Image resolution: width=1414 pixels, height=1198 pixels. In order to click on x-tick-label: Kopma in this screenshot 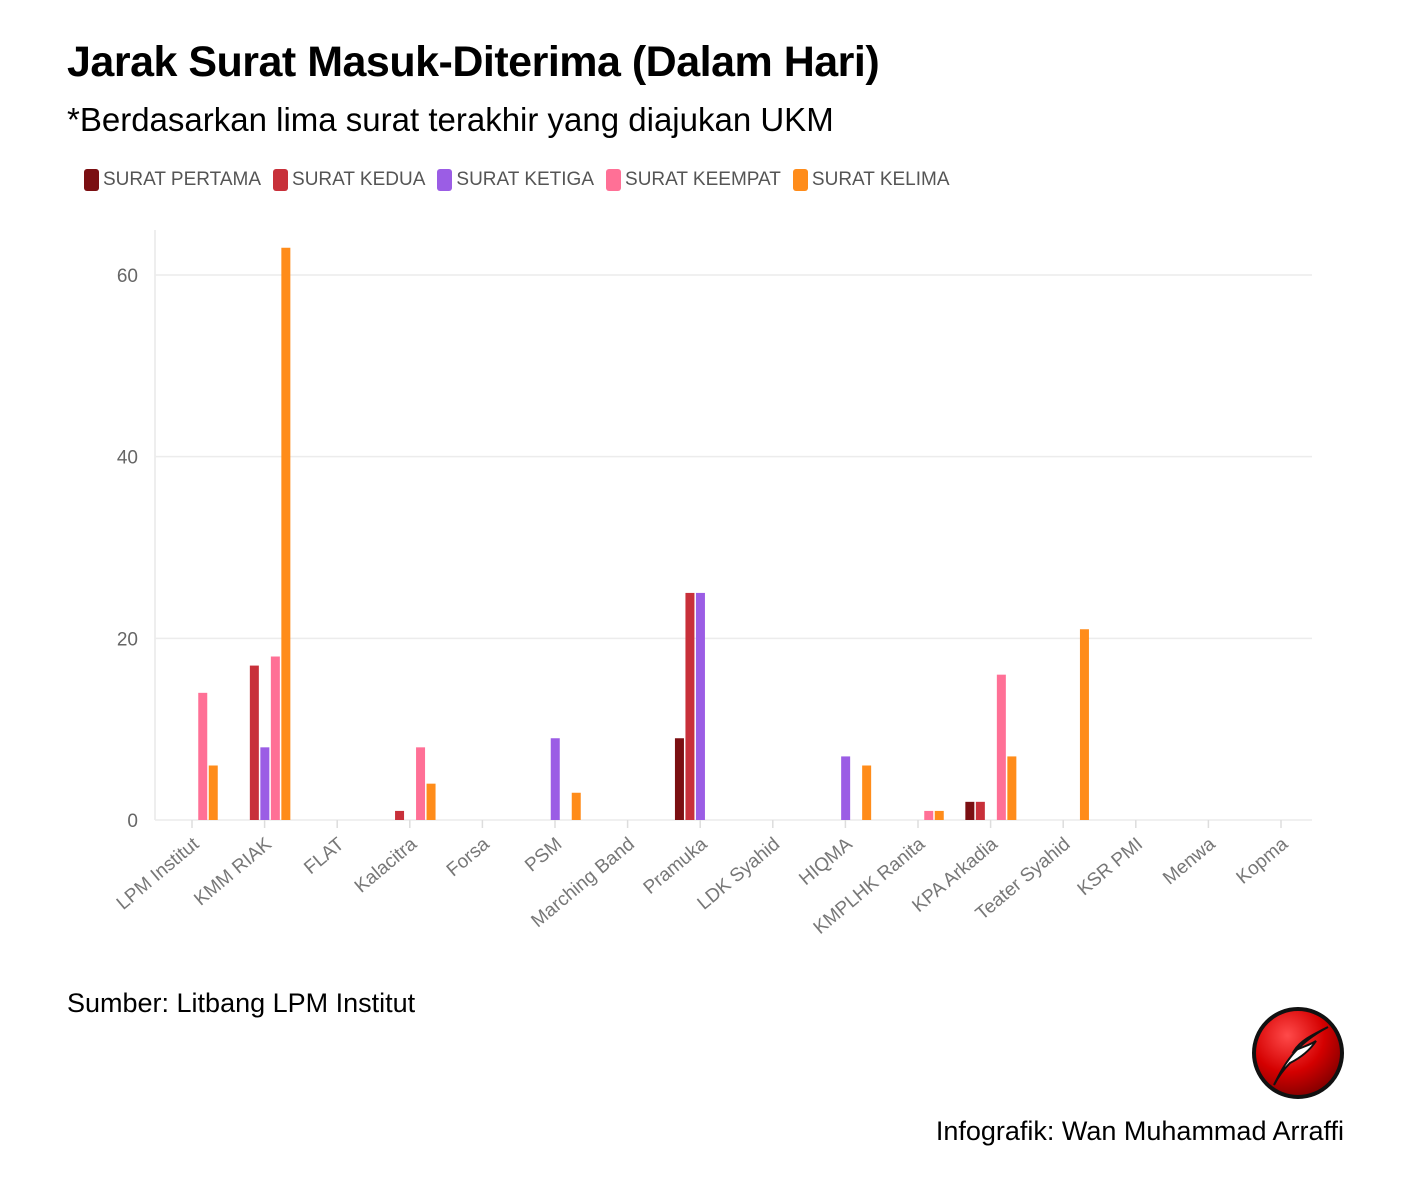, I will do `click(1263, 860)`.